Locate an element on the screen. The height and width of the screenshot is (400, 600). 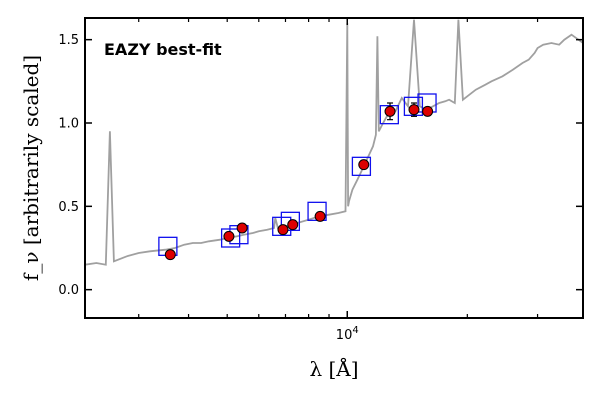
x-tick-label-exponent: 4 is located at coordinates (355, 330).